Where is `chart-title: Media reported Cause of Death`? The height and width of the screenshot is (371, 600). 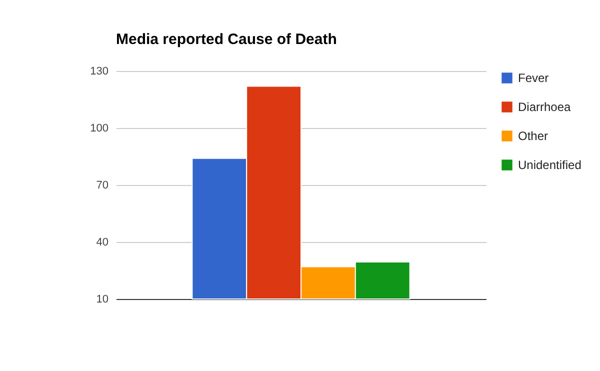
chart-title: Media reported Cause of Death is located at coordinates (226, 39).